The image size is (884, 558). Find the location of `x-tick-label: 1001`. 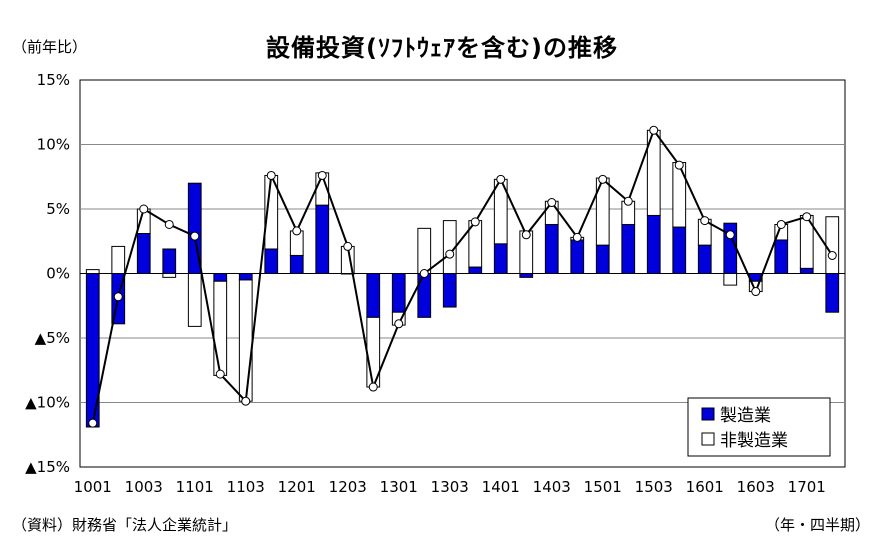

x-tick-label: 1001 is located at coordinates (93, 487).